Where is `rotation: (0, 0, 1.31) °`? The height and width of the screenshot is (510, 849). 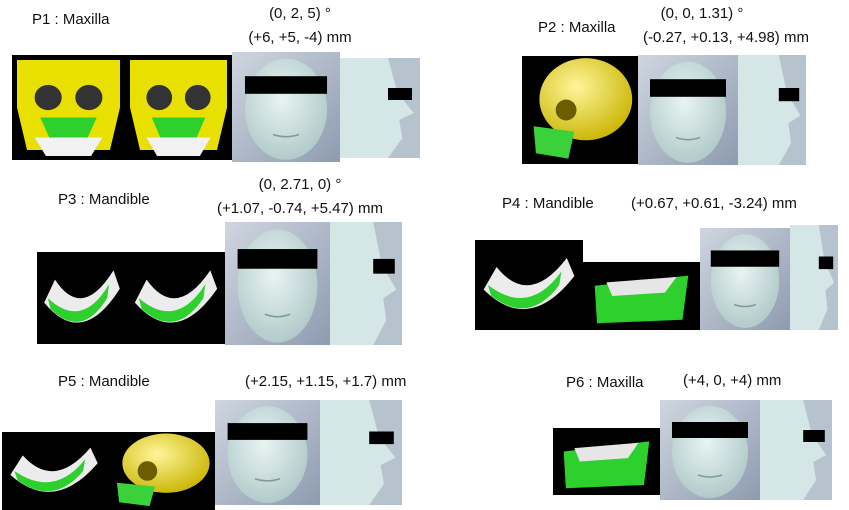
rotation: (0, 0, 1.31) ° is located at coordinates (702, 13).